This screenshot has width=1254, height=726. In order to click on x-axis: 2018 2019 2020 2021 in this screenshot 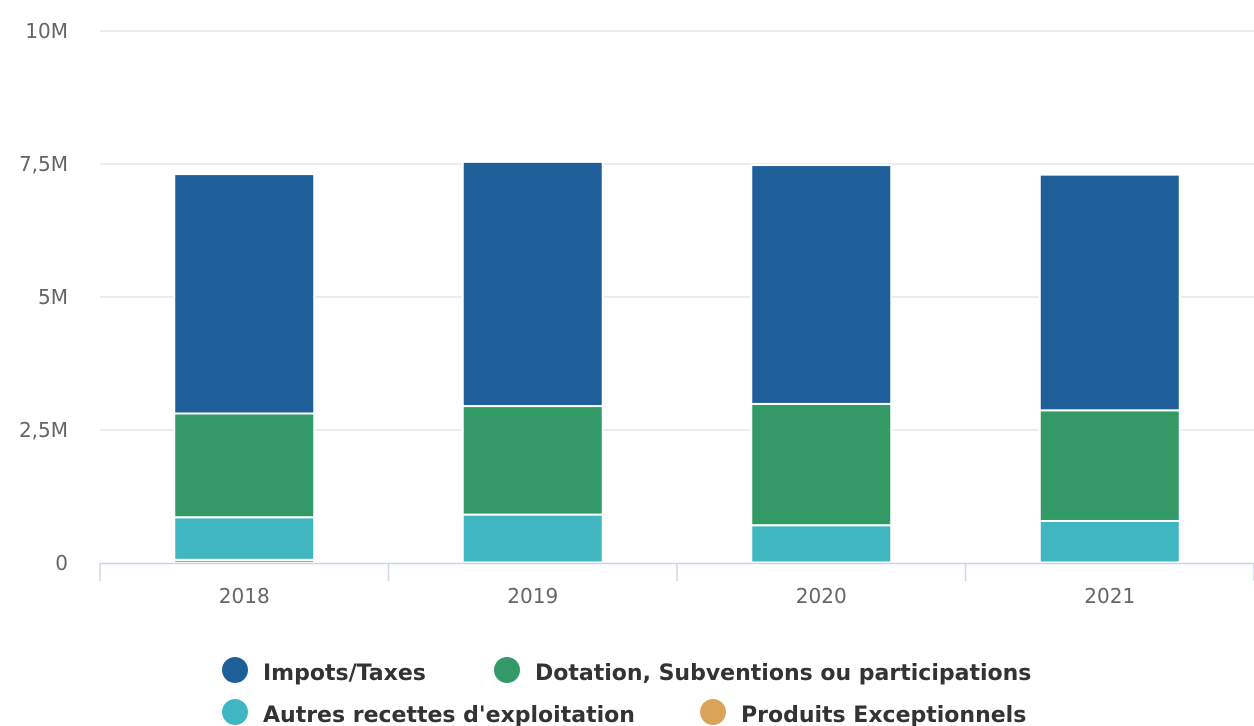, I will do `click(676, 585)`.